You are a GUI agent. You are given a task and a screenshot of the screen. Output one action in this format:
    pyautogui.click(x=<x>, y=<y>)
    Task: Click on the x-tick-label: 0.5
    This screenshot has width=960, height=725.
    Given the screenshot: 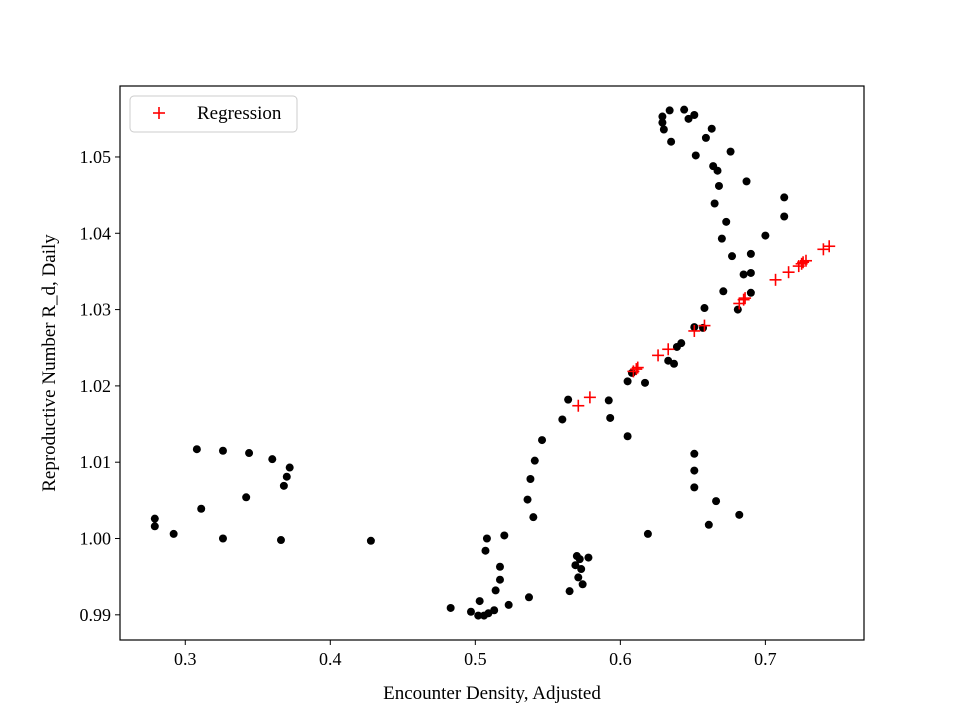 What is the action you would take?
    pyautogui.click(x=475, y=659)
    